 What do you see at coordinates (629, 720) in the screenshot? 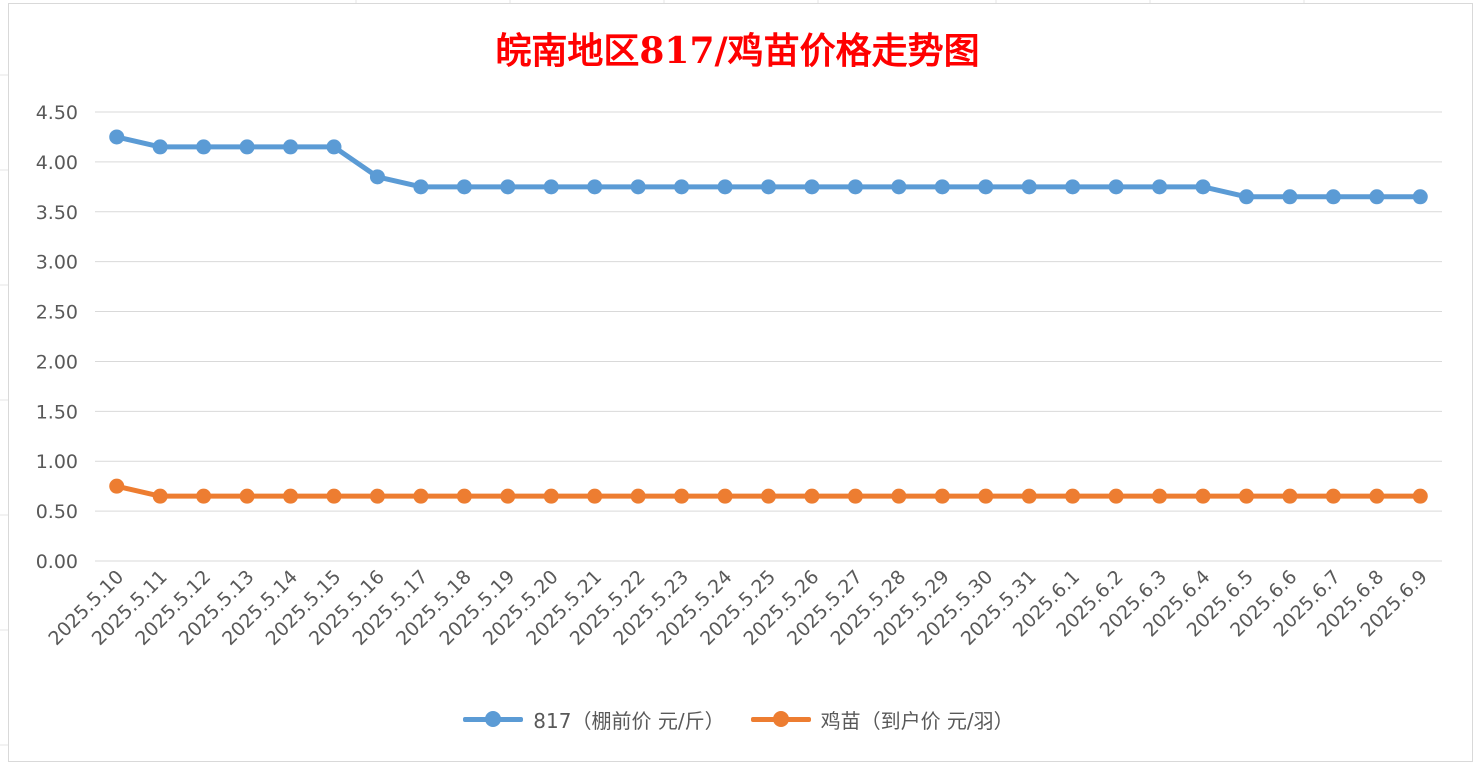
I see `legend-label-817: 817（棚前价 元/斤）` at bounding box center [629, 720].